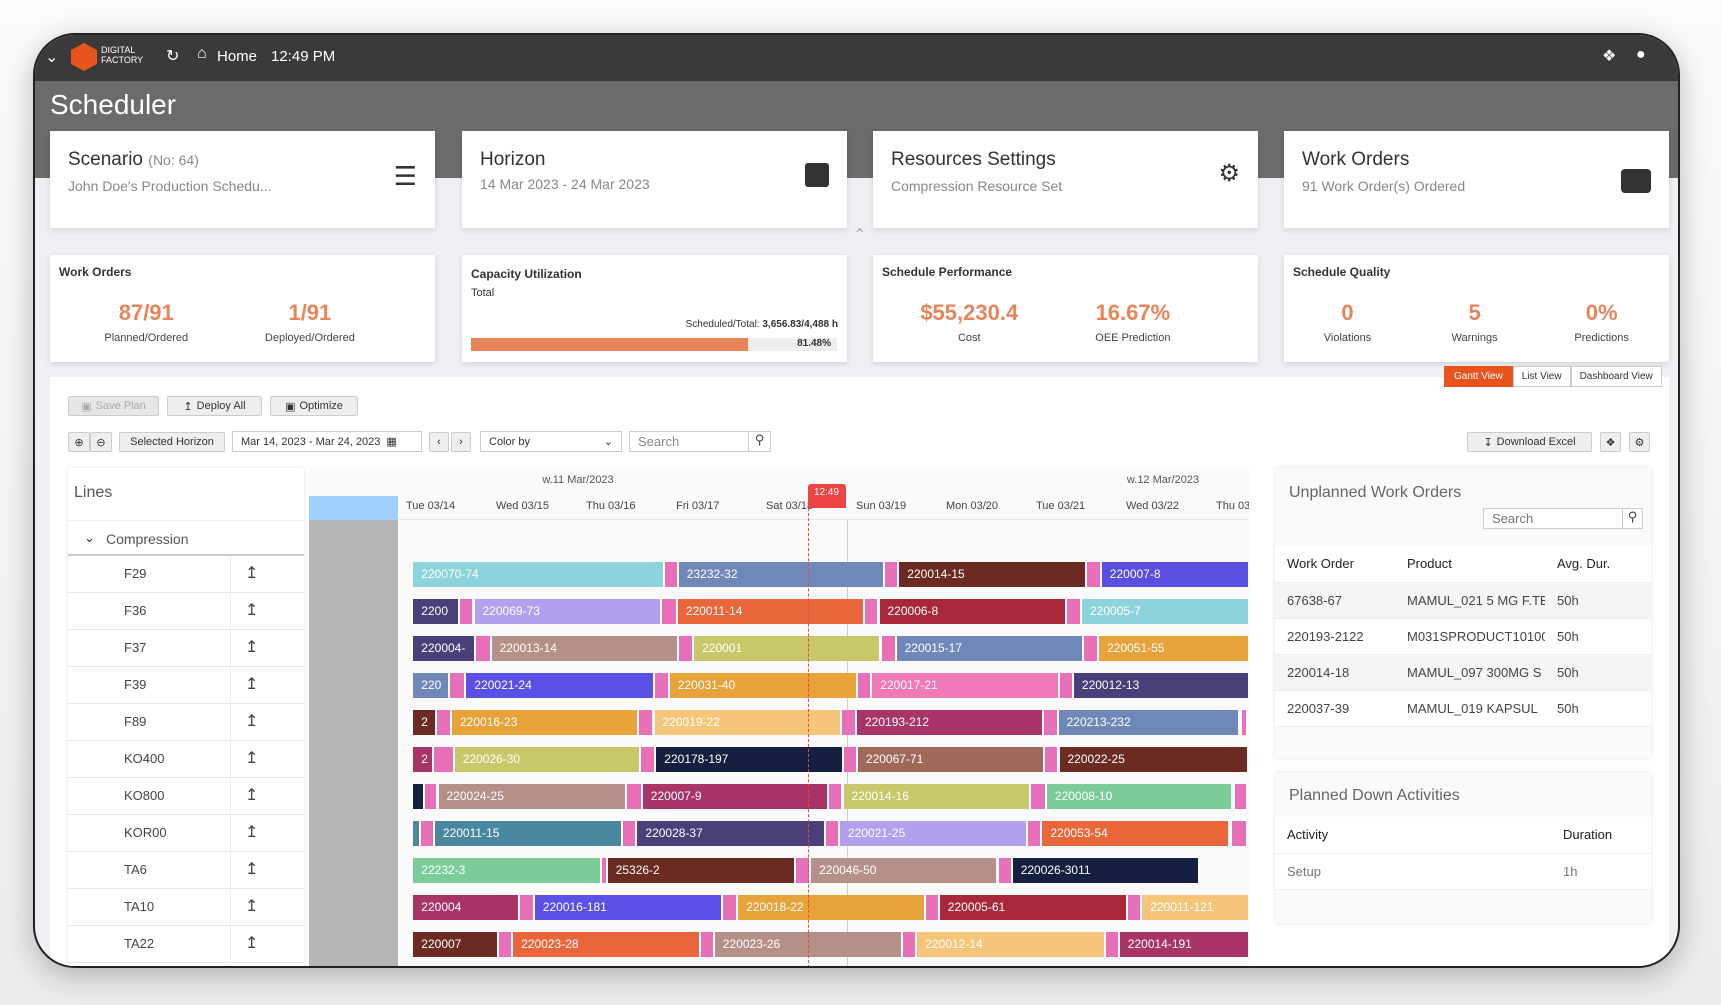 This screenshot has height=1005, width=1721. Describe the element at coordinates (817, 175) in the screenshot. I see `calendar-icon` at that location.